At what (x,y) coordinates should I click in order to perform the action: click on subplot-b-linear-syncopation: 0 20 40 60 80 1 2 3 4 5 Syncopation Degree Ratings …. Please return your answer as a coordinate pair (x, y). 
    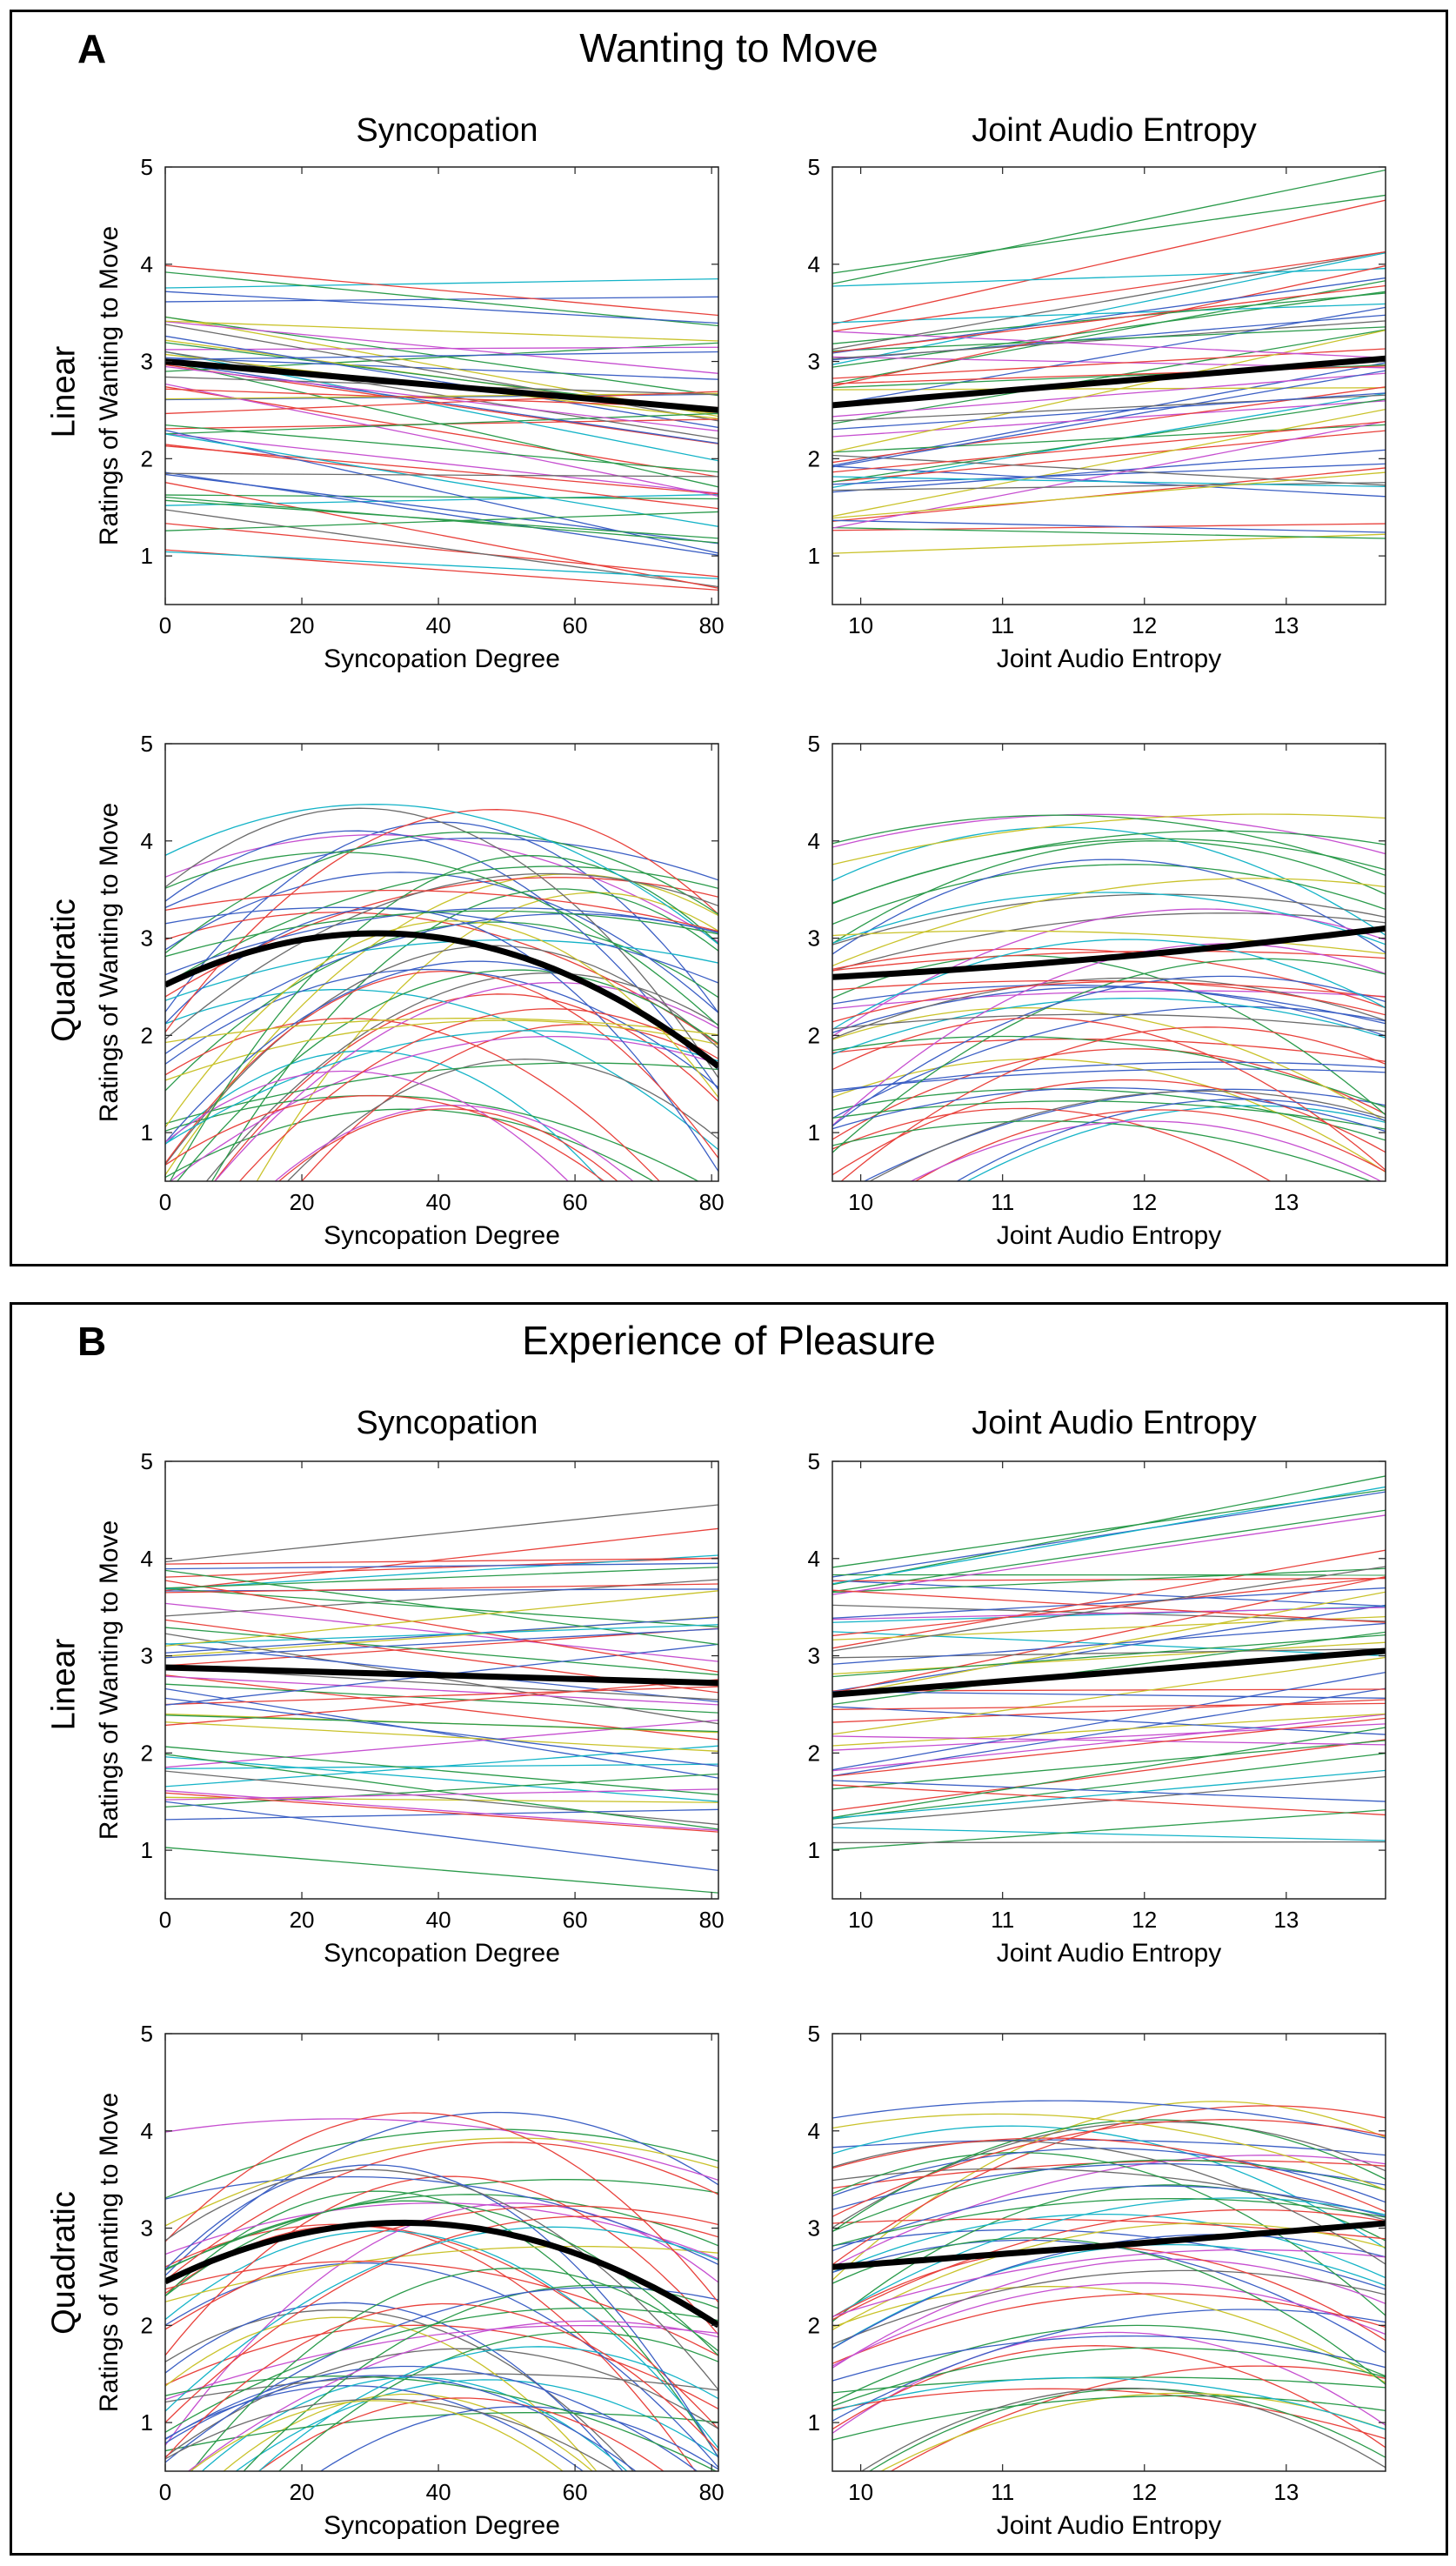
    Looking at the image, I should click on (410, 1708).